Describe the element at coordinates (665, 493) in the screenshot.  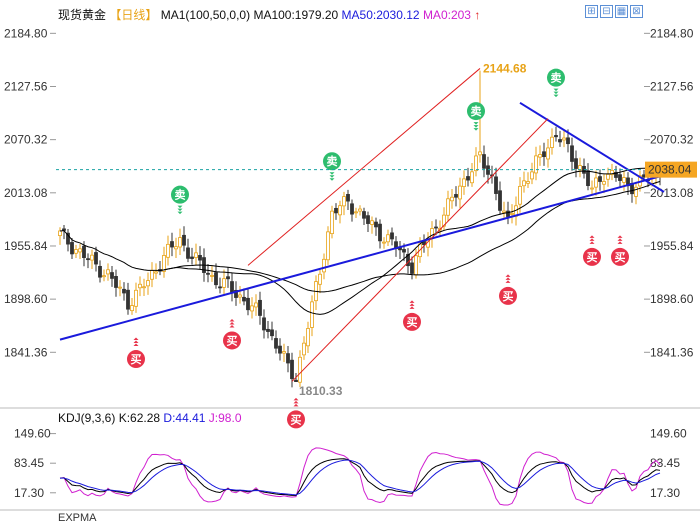
I see `kdj-tick-label-right: 17.30` at that location.